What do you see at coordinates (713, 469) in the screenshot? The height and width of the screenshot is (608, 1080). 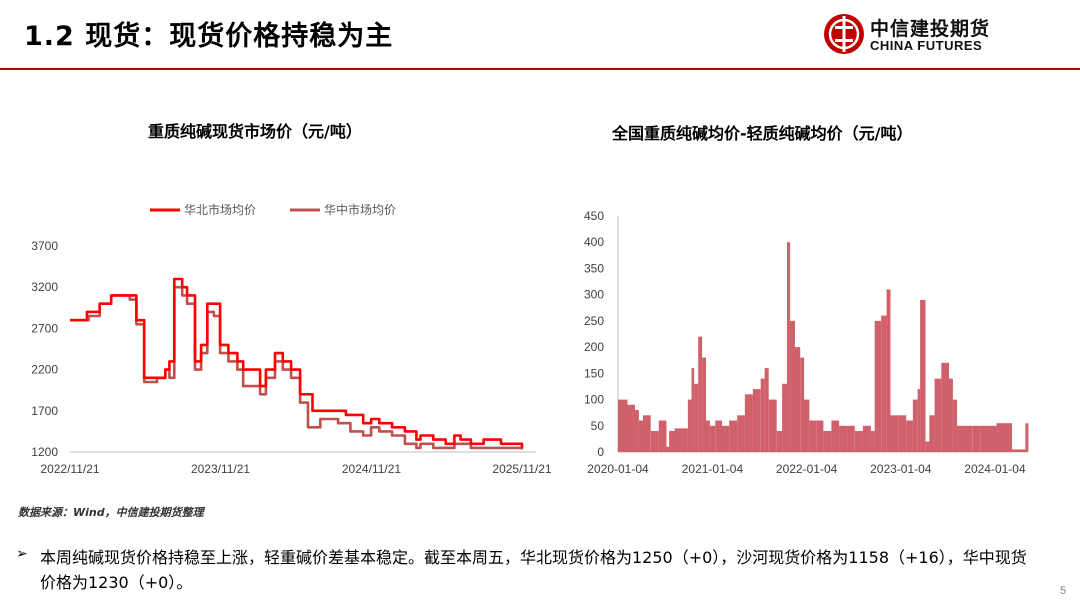 I see `right-x-tick-label: 2021-01-04` at bounding box center [713, 469].